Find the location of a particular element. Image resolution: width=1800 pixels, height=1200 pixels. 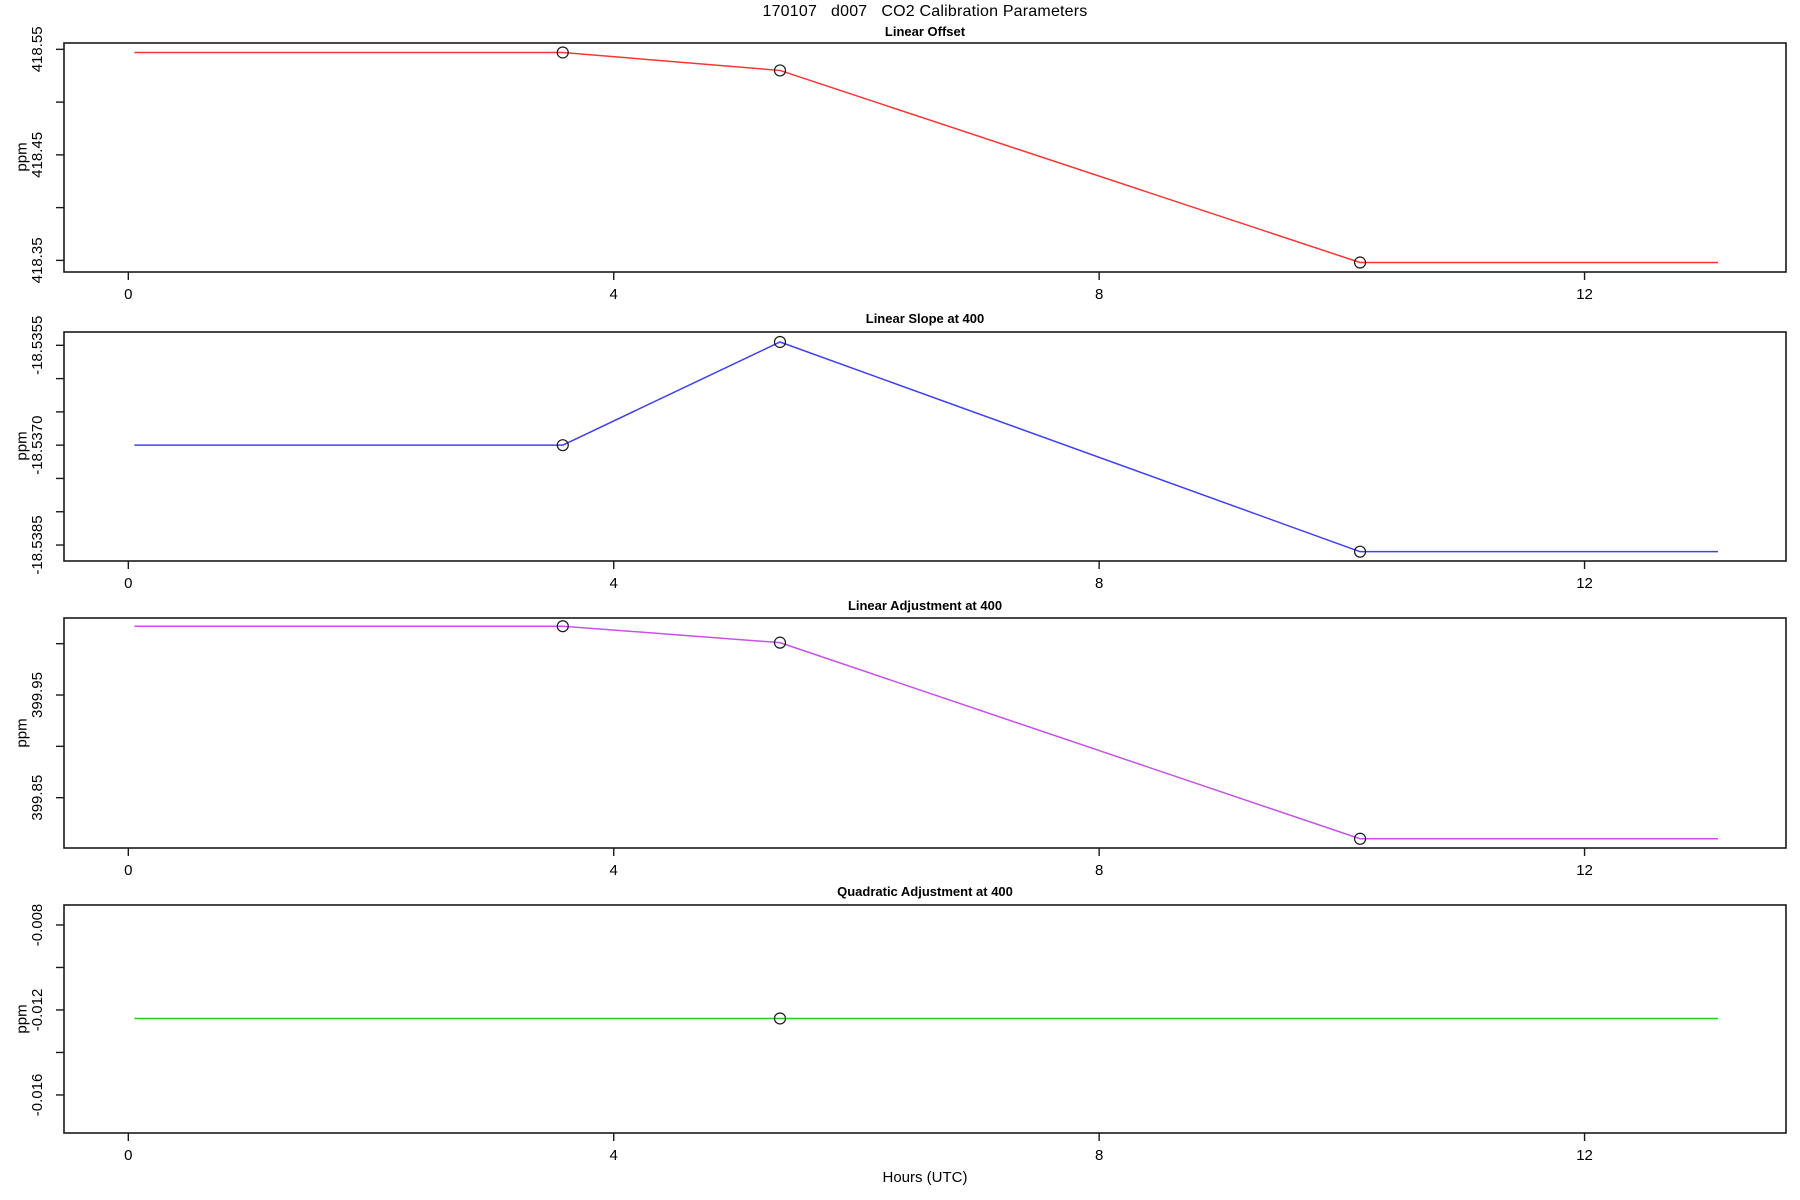

y-axis-tick-label: 418.45 is located at coordinates (37, 155).